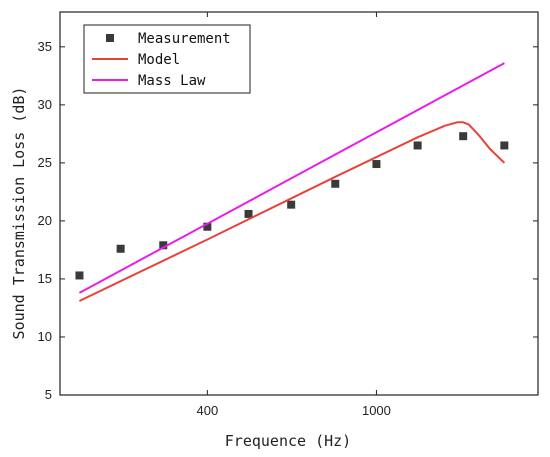  What do you see at coordinates (45, 46) in the screenshot?
I see `y-tick-label: 35` at bounding box center [45, 46].